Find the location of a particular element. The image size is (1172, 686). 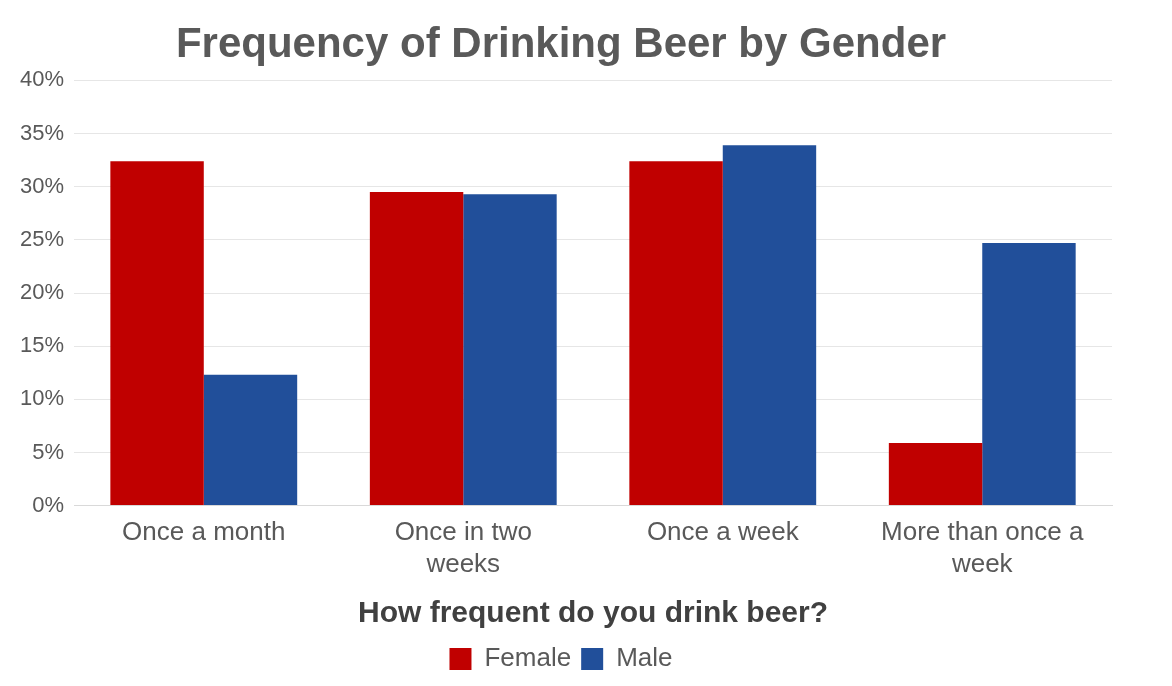

y-tick-label: 15% is located at coordinates (42, 345).